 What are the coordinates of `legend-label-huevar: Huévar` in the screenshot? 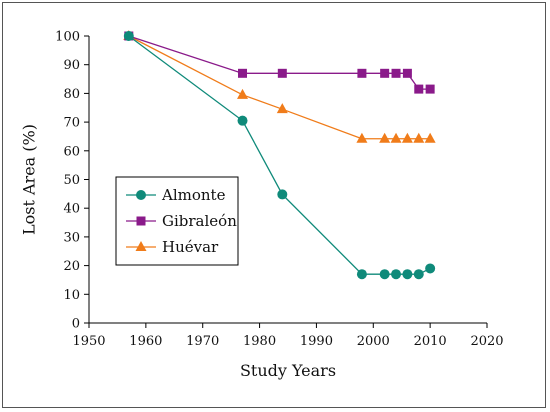 It's located at (190, 247).